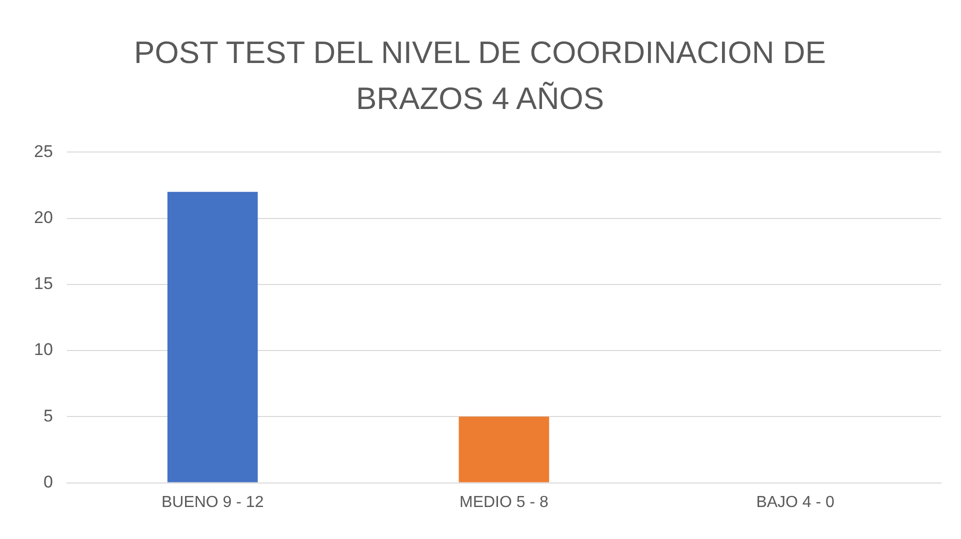  Describe the element at coordinates (795, 502) in the screenshot. I see `x-tick-label: BAJO 4 - 0` at that location.